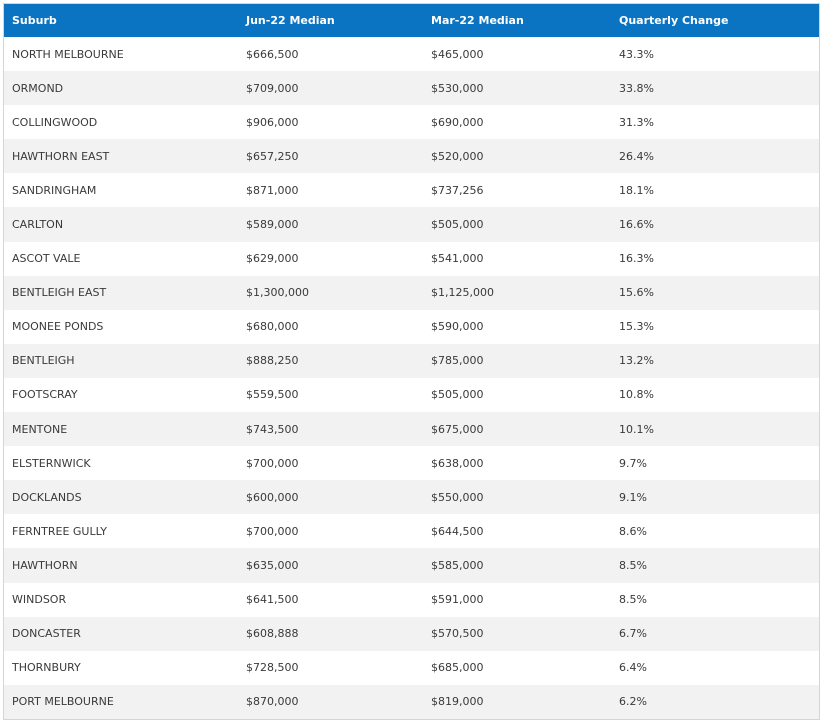  What do you see at coordinates (272, 702) in the screenshot?
I see `jun-22-median-cell: $870,000` at bounding box center [272, 702].